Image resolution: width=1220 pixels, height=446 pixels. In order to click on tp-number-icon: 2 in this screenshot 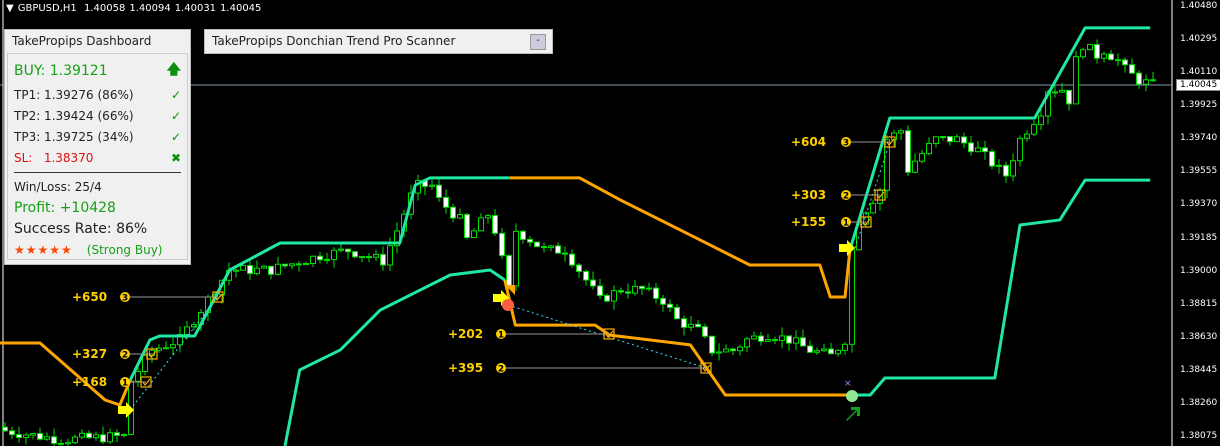, I will do `click(501, 370)`.